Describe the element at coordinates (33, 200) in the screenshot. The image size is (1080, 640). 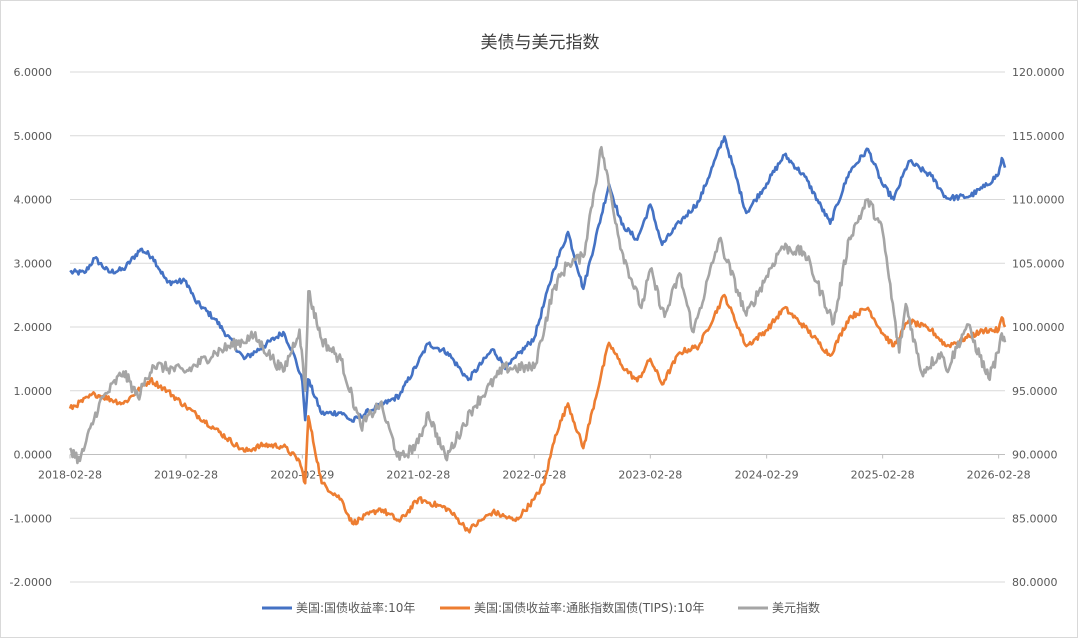
I see `left-axis-tick-label: 4.0000` at that location.